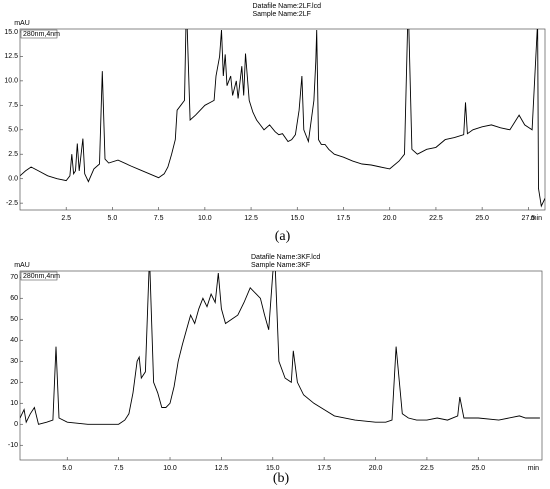 This screenshot has height=489, width=550. Describe the element at coordinates (11, 81) in the screenshot. I see `y-tick-label: 10.0` at that location.